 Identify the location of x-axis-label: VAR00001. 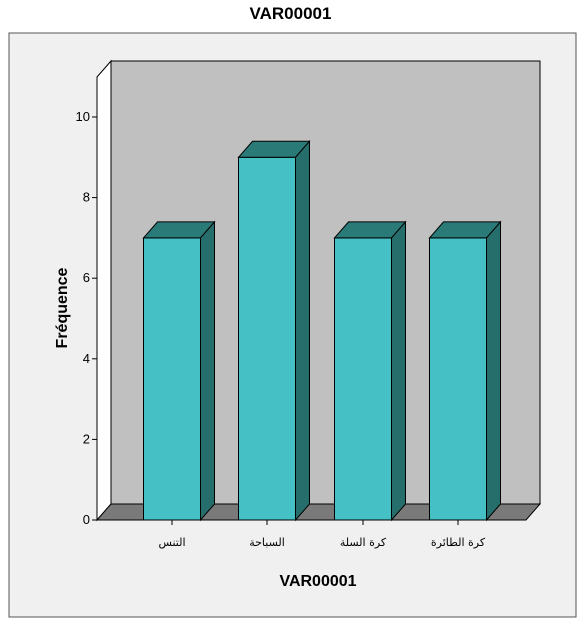
(317, 581).